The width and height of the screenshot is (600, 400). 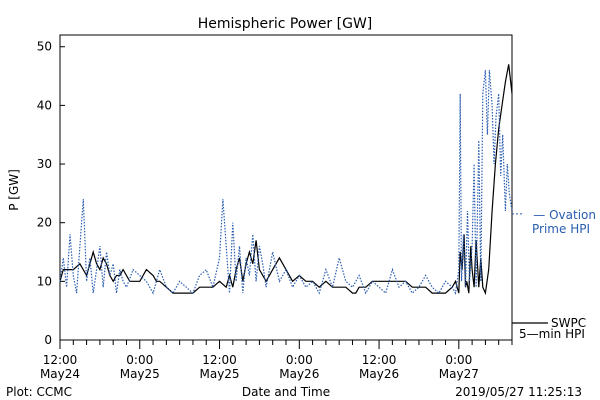 What do you see at coordinates (14, 190) in the screenshot?
I see `y-axis-label: P [GW]` at bounding box center [14, 190].